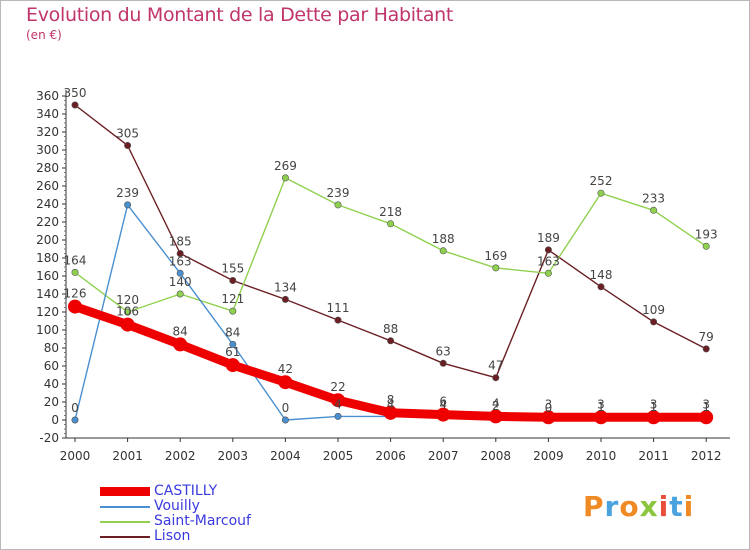 This screenshot has height=550, width=750. What do you see at coordinates (47, 114) in the screenshot?
I see `y-tick-label: 340` at bounding box center [47, 114].